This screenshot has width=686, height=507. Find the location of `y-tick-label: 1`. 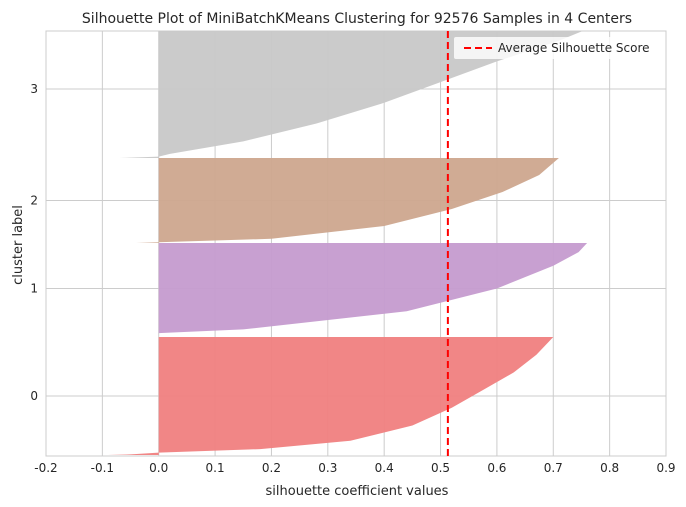

y-tick-label: 1 is located at coordinates (34, 289).